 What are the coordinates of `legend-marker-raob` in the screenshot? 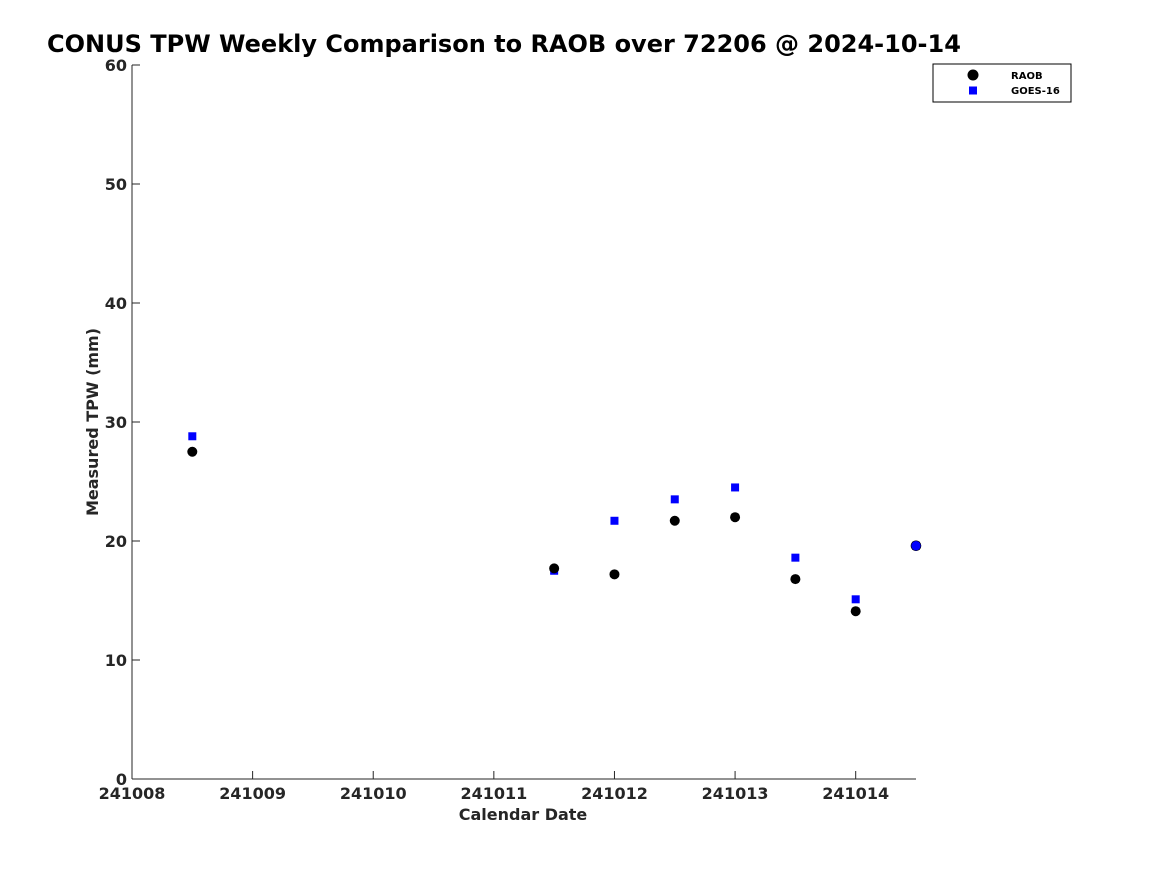 It's located at (973, 75).